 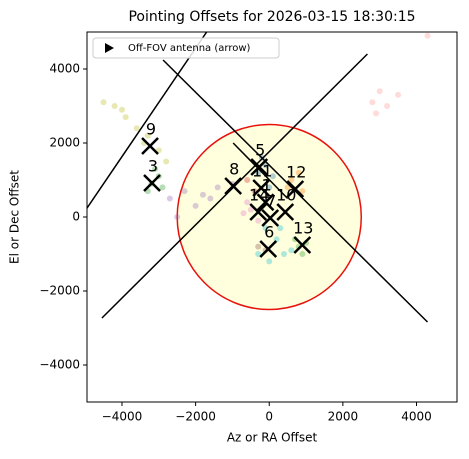 What do you see at coordinates (195, 417) in the screenshot?
I see `x-tick-label: −2000` at bounding box center [195, 417].